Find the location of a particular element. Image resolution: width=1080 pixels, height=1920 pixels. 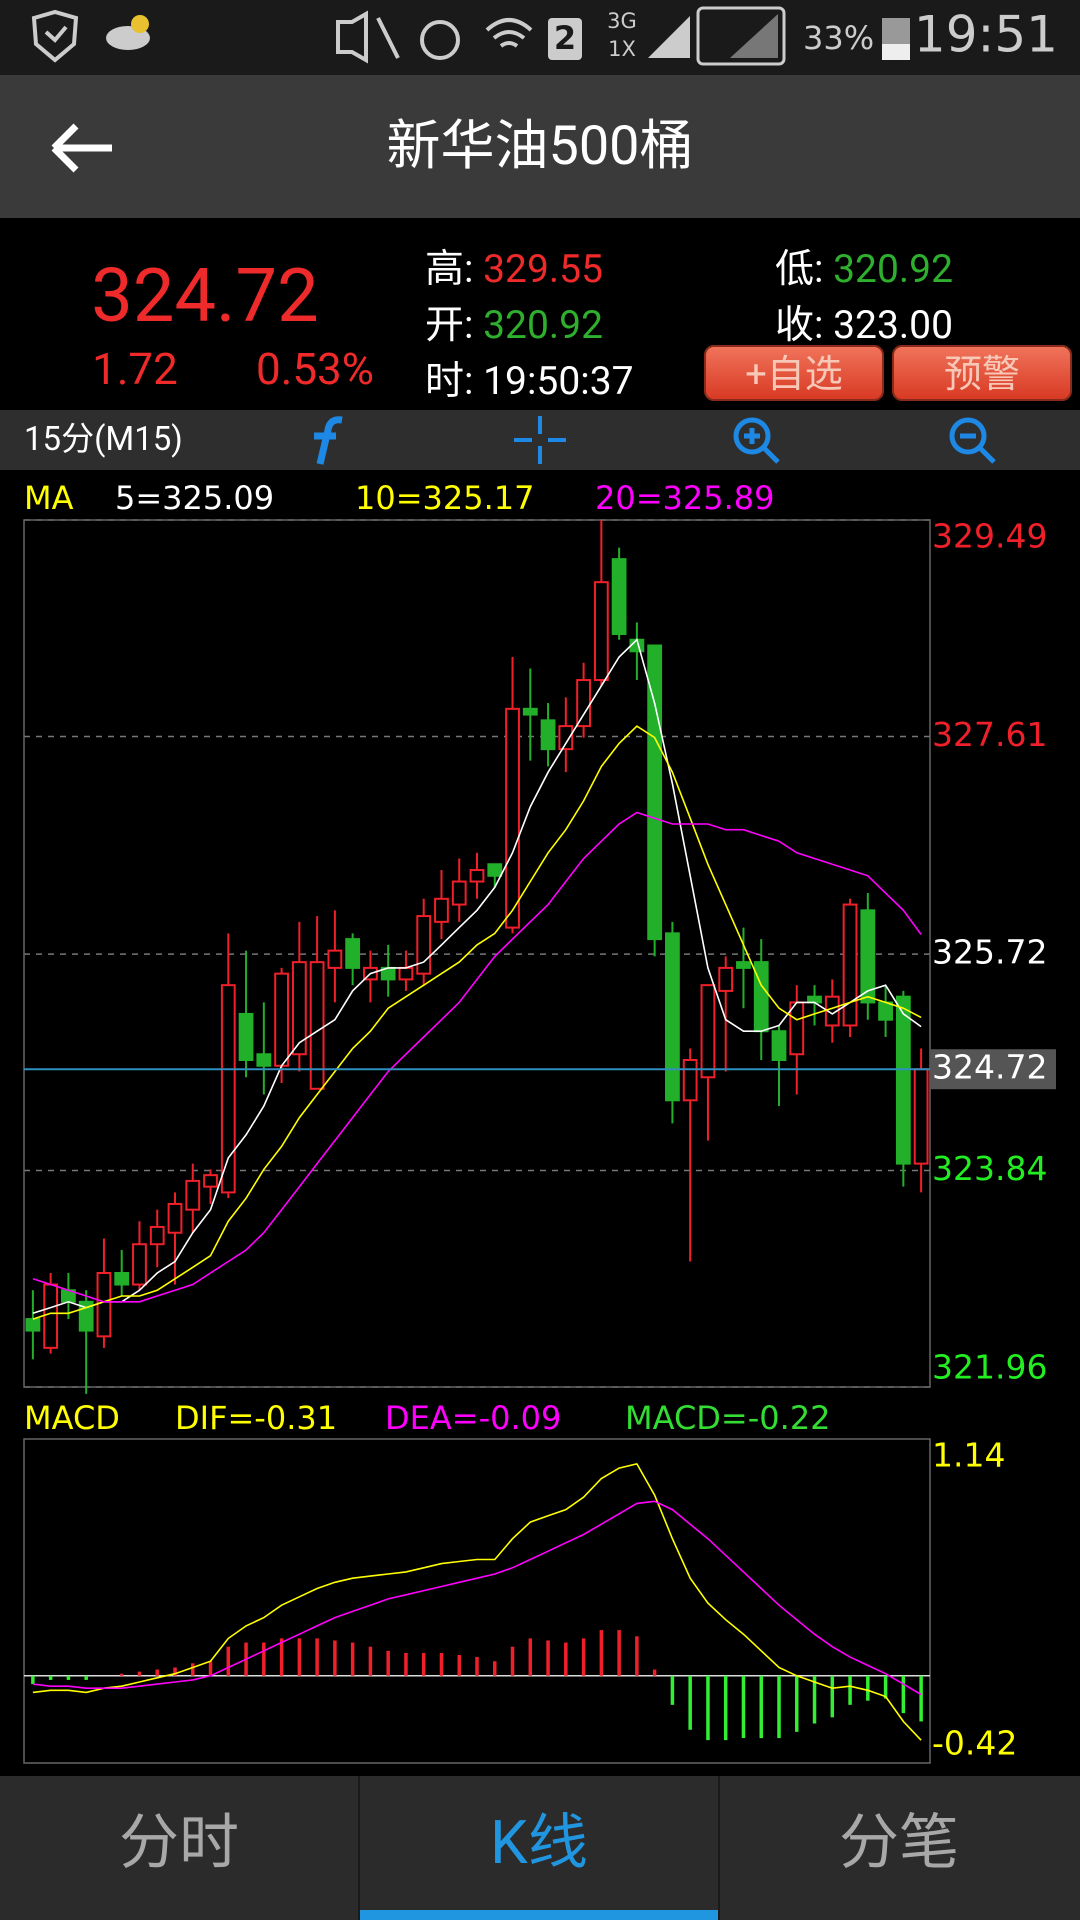

last-price-label: 324.72 is located at coordinates (989, 1067).